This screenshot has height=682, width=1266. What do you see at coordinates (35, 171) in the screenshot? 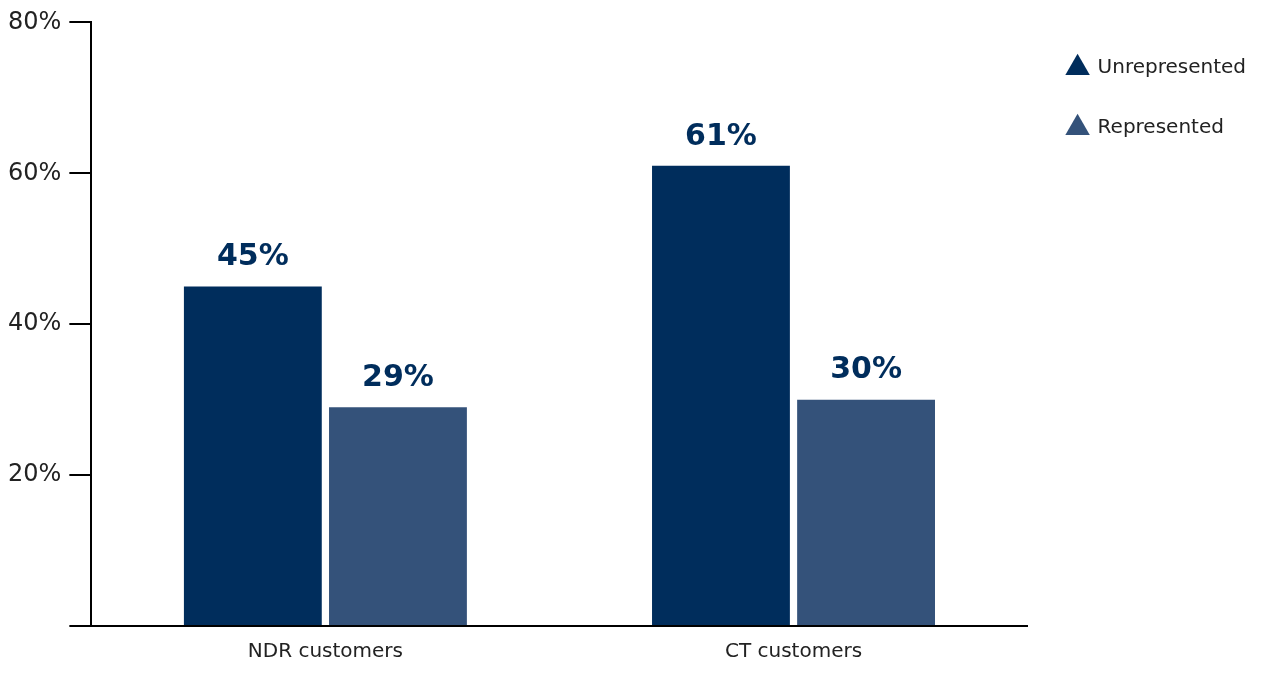
I see `y-tick-label: 60%` at bounding box center [35, 171].